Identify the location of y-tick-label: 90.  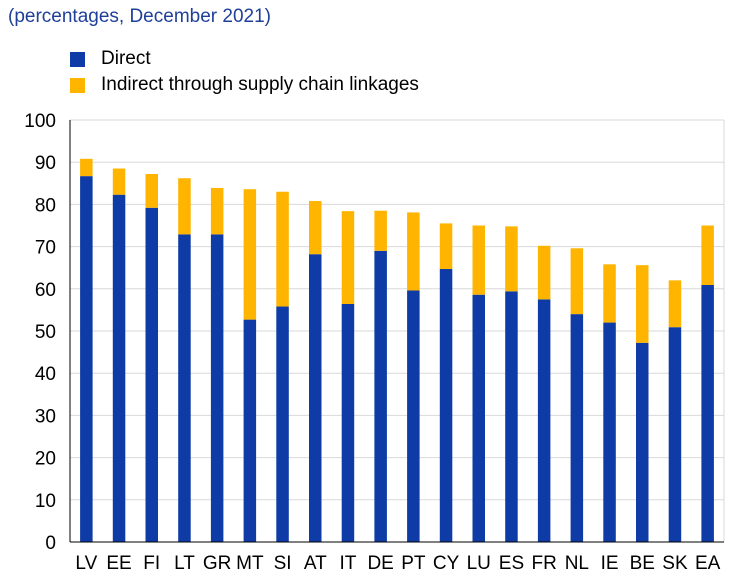
(45, 163).